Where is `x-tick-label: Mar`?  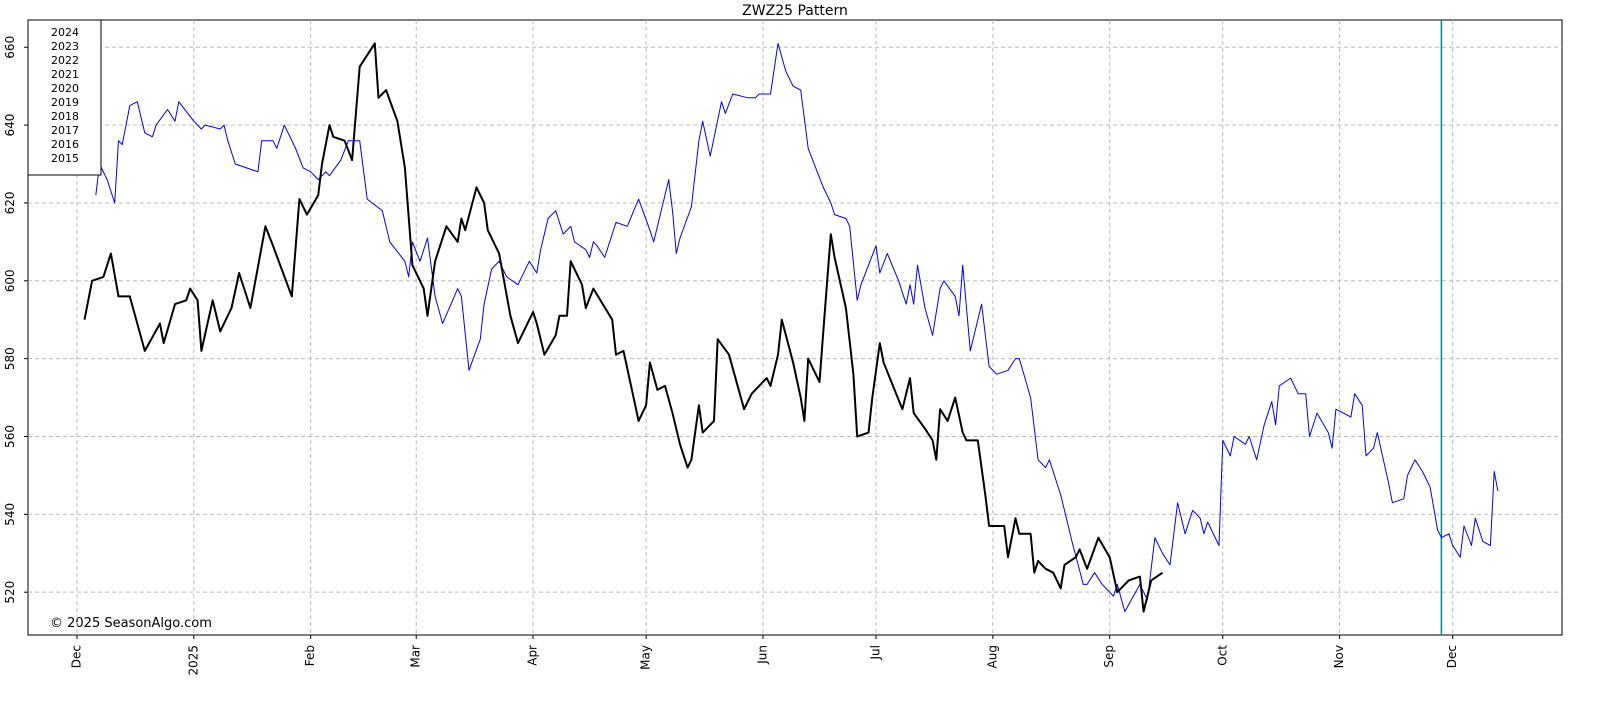
x-tick-label: Mar is located at coordinates (416, 656).